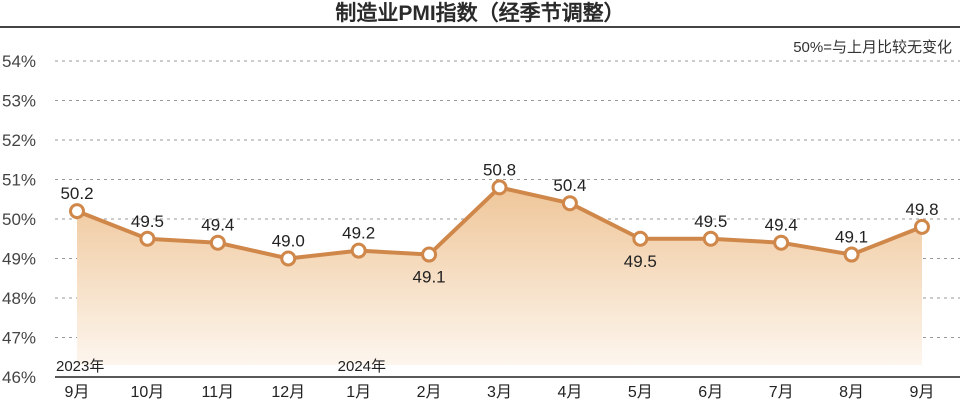  What do you see at coordinates (499, 392) in the screenshot?
I see `x-tick-label: 3月` at bounding box center [499, 392].